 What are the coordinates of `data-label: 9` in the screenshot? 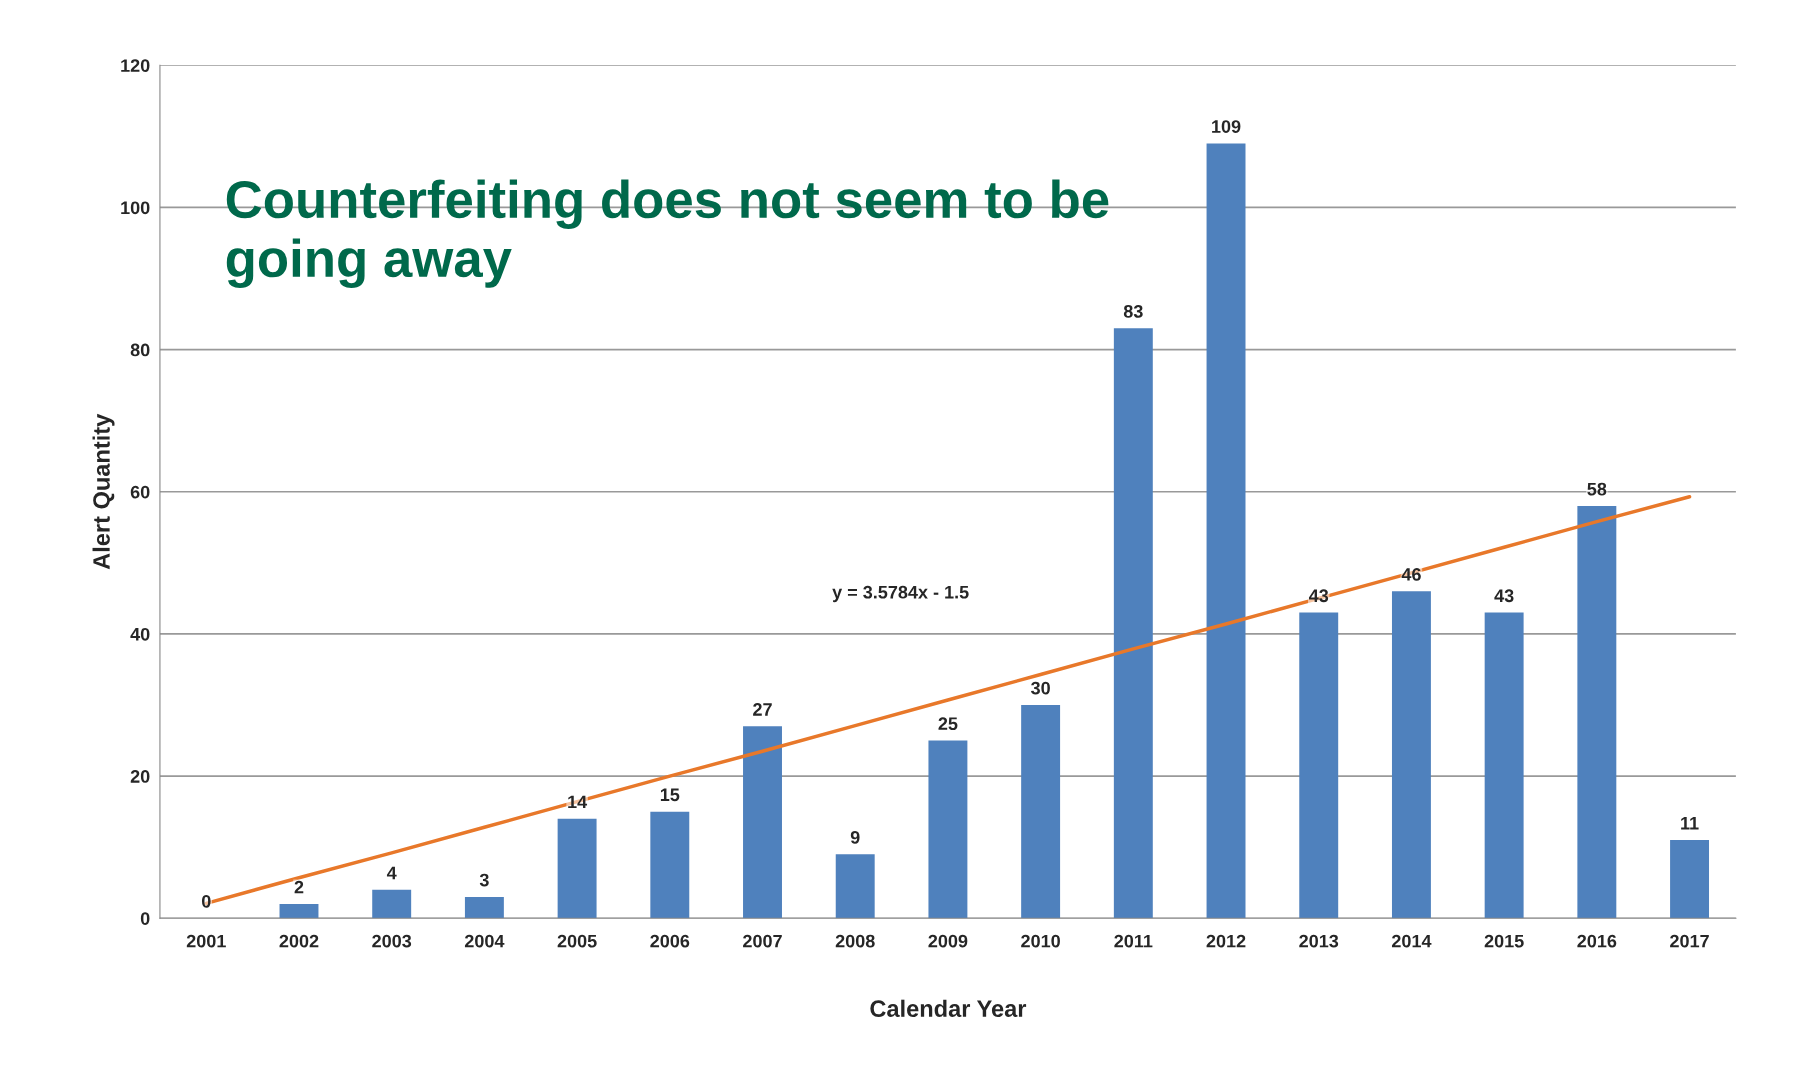 It's located at (855, 837).